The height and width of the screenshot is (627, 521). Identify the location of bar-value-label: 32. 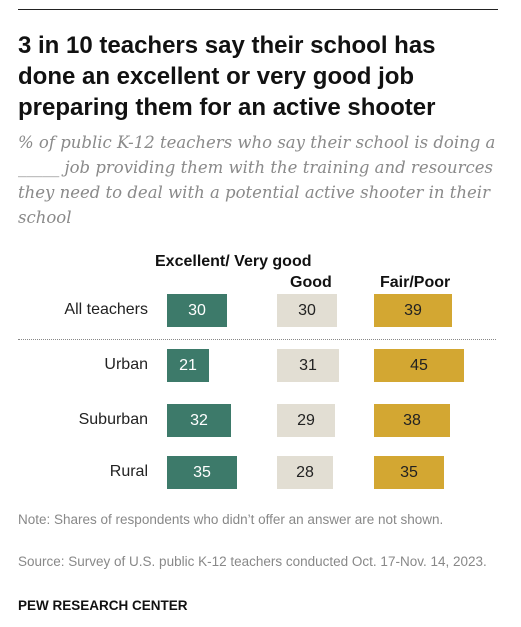
(199, 420).